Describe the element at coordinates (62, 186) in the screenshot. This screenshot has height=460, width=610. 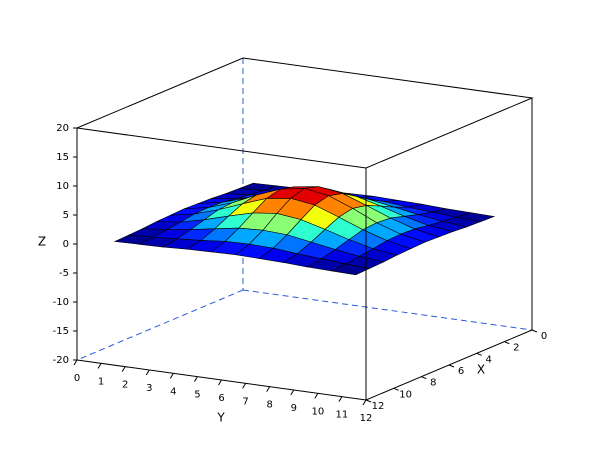
I see `z-tick-label: 10` at that location.